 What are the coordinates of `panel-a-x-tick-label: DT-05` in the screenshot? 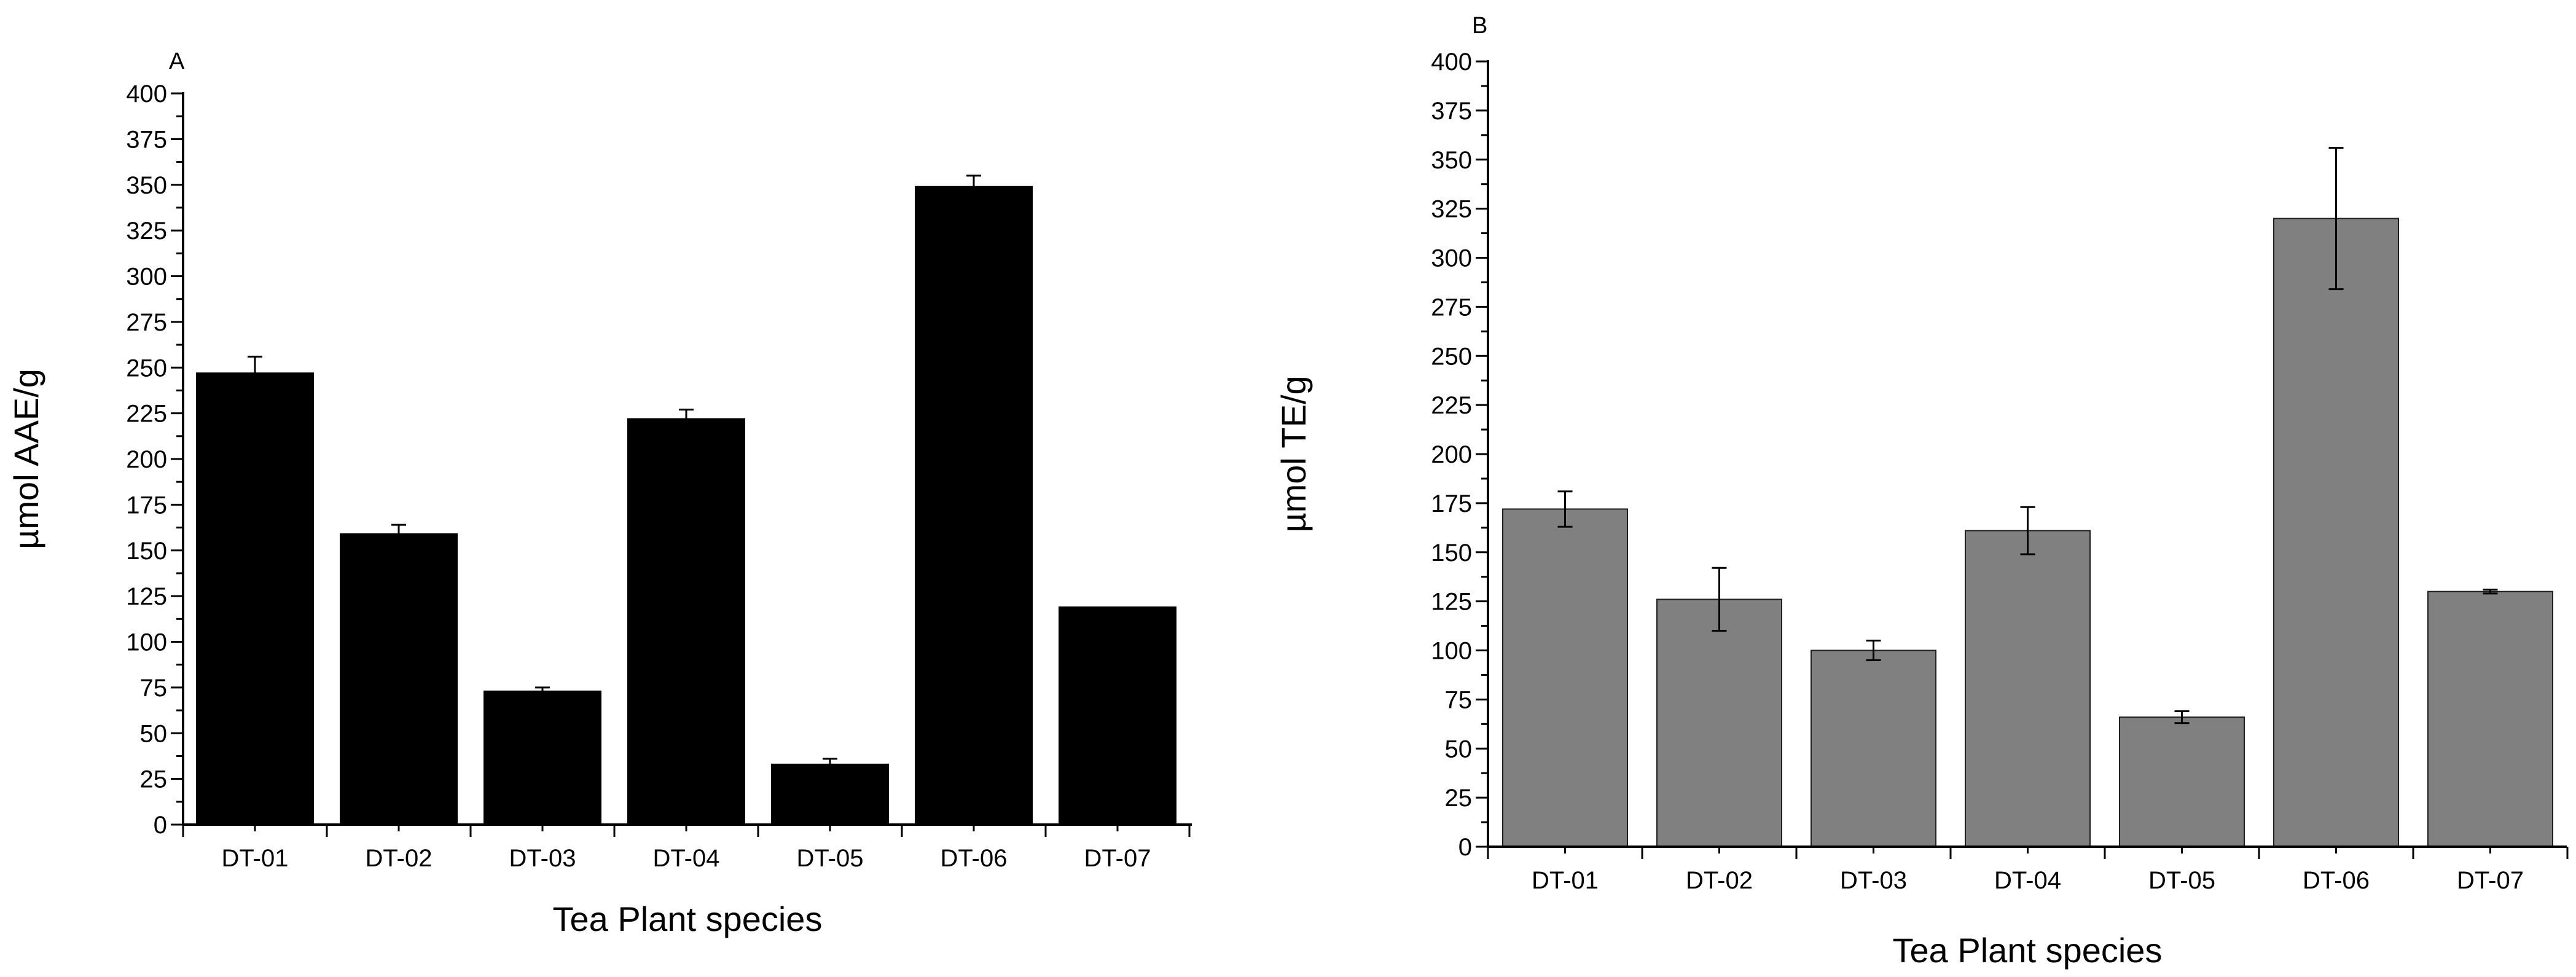 It's located at (830, 858).